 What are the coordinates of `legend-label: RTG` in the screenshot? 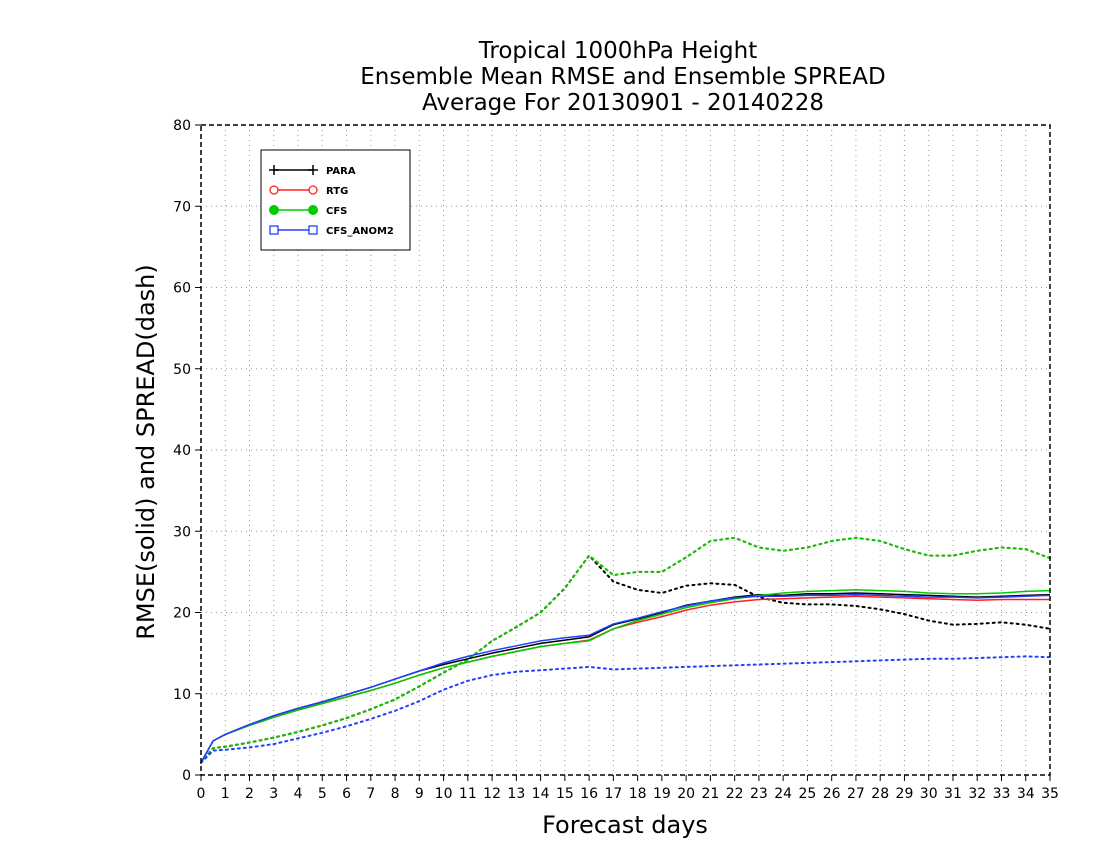 It's located at (337, 191).